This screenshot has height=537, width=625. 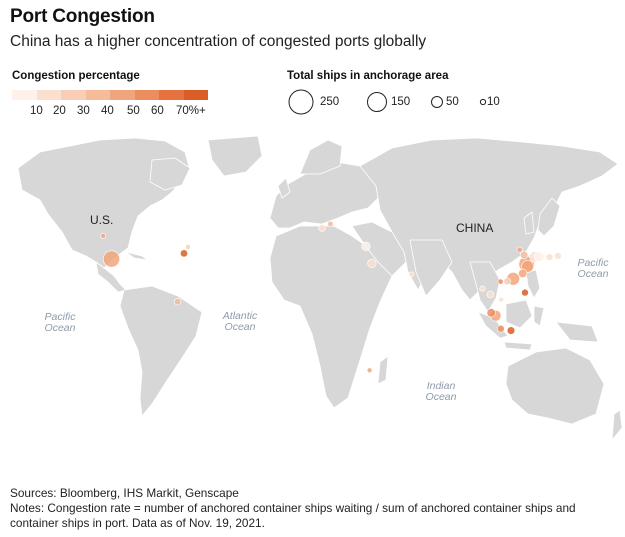 What do you see at coordinates (555, 386) in the screenshot?
I see `australia` at bounding box center [555, 386].